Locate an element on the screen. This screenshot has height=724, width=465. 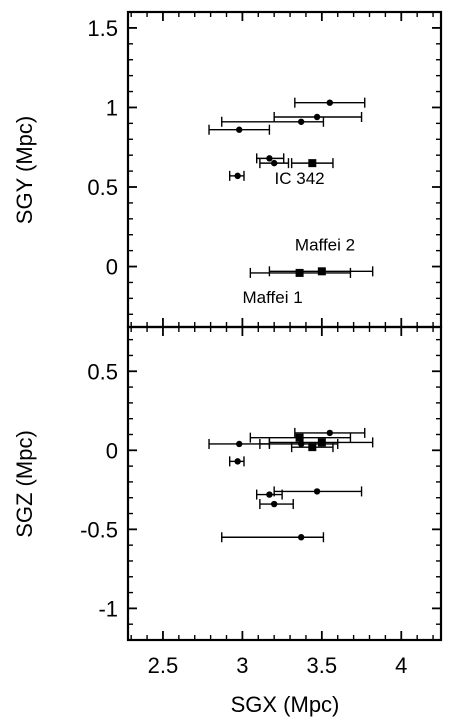
x-tick-label: 3.5 is located at coordinates (322, 665).